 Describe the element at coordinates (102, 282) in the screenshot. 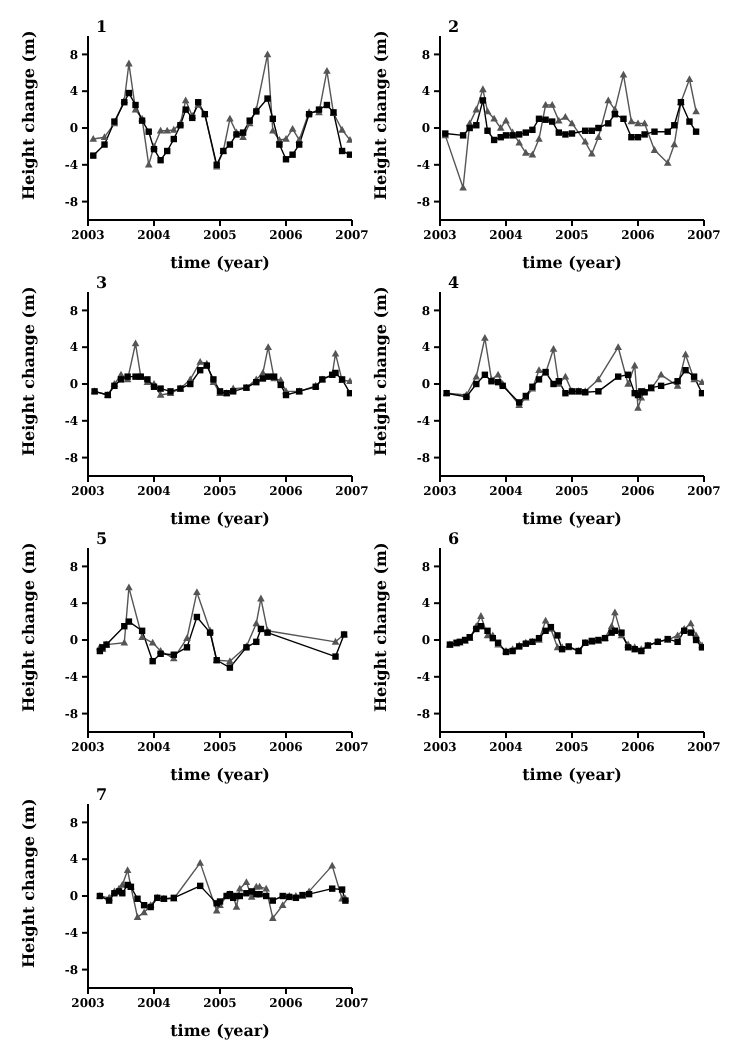

I see `chart-title: 3` at that location.